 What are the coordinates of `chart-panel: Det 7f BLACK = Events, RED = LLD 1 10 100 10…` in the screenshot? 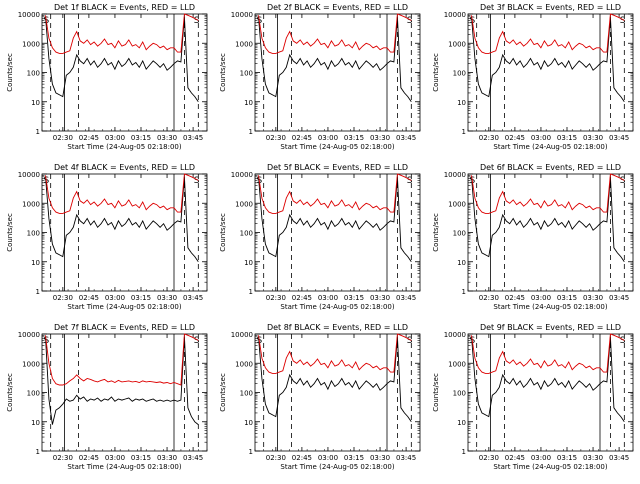 It's located at (107, 397).